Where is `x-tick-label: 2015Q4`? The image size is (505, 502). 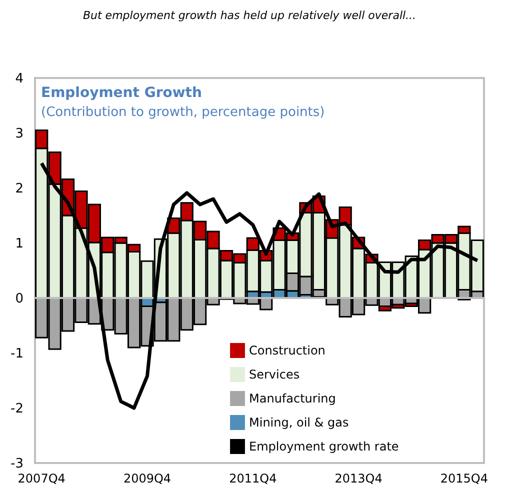 x-tick-label: 2015Q4 is located at coordinates (464, 479).